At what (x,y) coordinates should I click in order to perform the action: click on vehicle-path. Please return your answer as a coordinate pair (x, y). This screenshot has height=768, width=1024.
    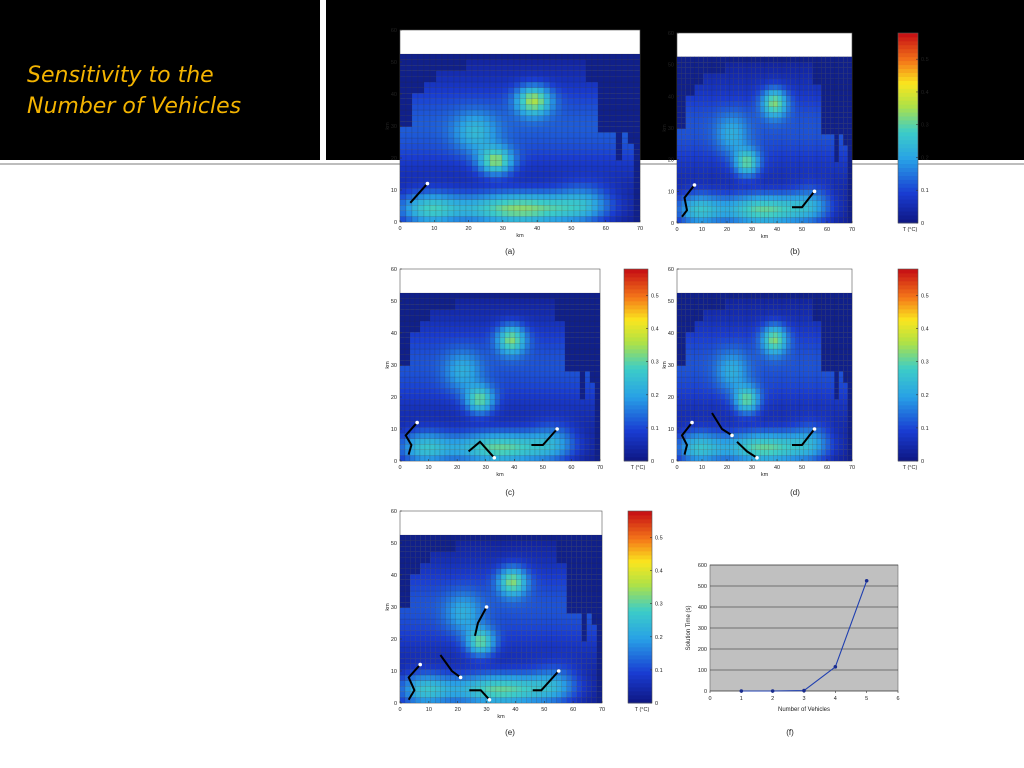
    Looking at the image, I should click on (544, 437).